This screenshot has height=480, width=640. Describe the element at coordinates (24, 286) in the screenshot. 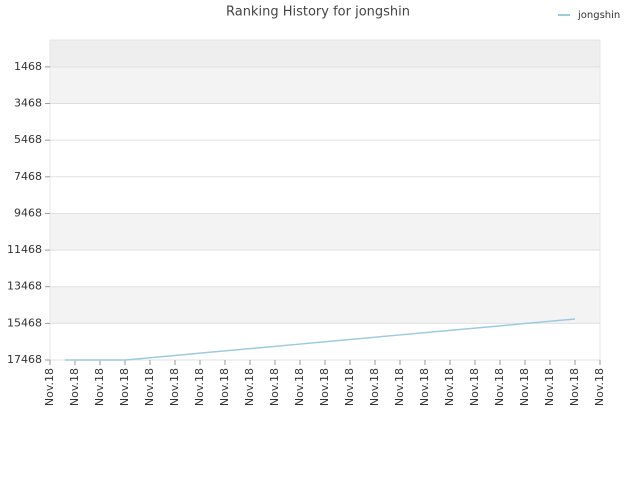

I see `y-tick-label: 13468` at that location.